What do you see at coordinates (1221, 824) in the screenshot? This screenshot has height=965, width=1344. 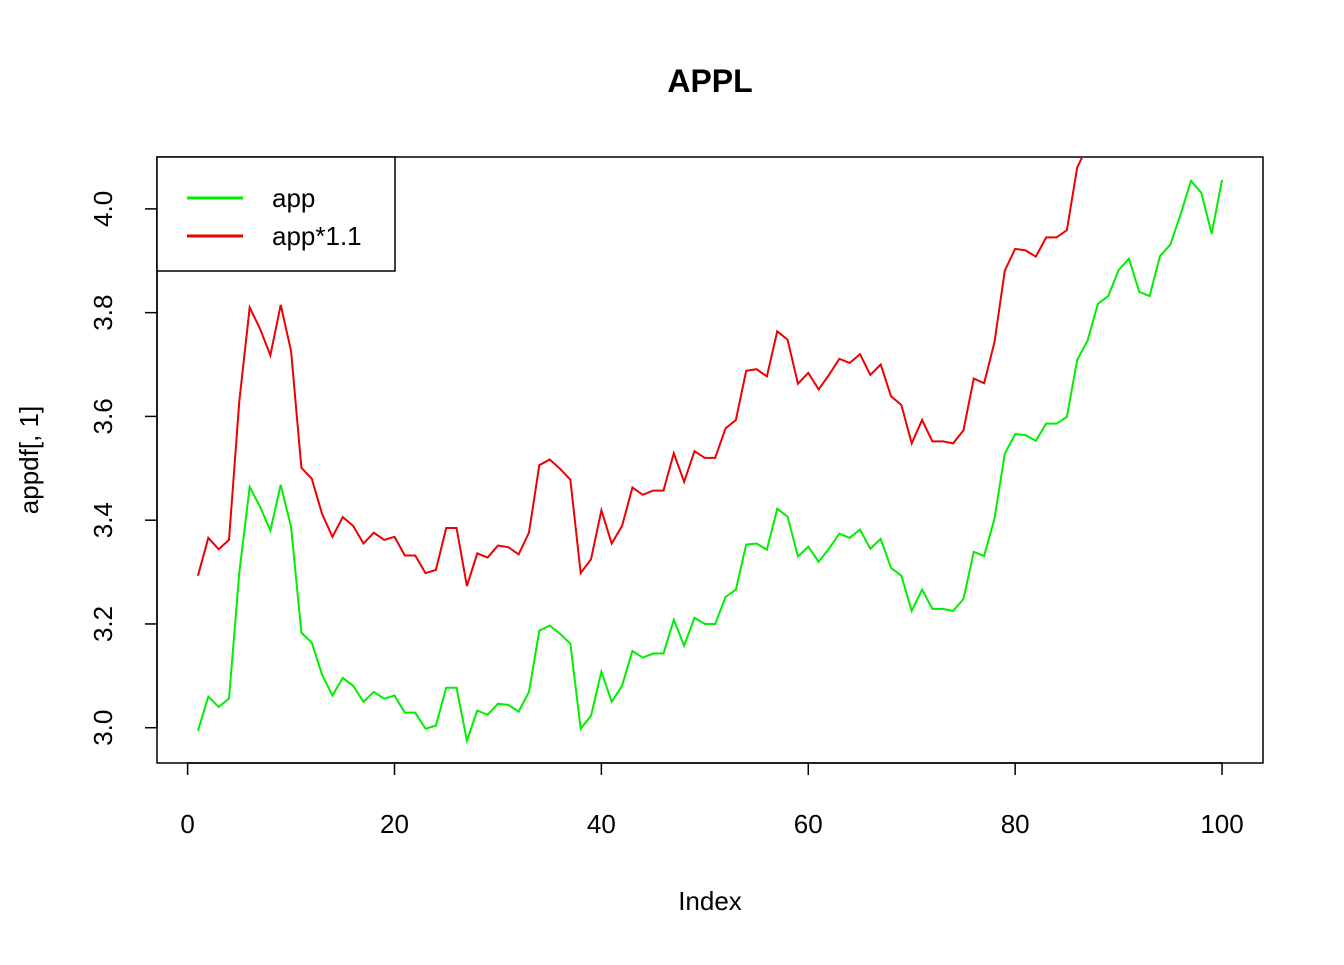 I see `x-tick-label: 100` at bounding box center [1221, 824].